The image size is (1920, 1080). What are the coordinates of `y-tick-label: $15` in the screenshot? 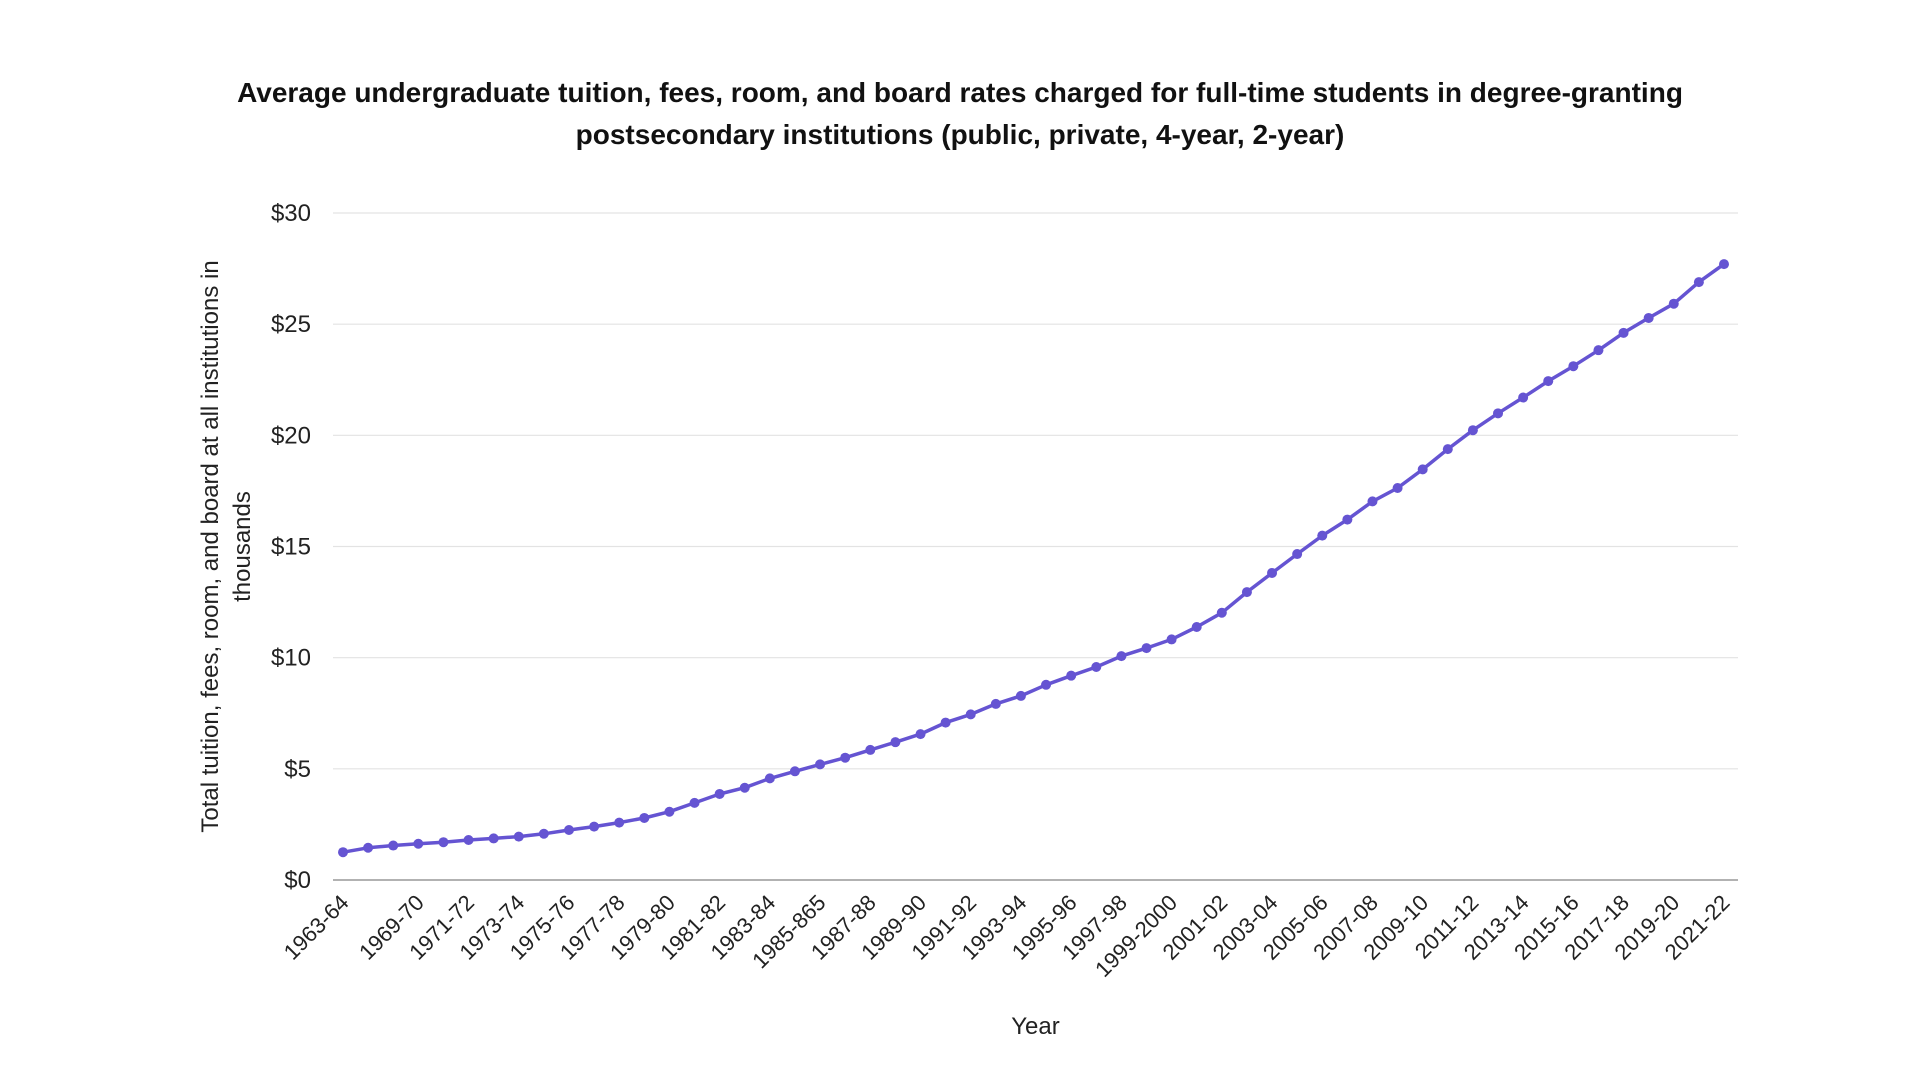 It's located at (291, 547).